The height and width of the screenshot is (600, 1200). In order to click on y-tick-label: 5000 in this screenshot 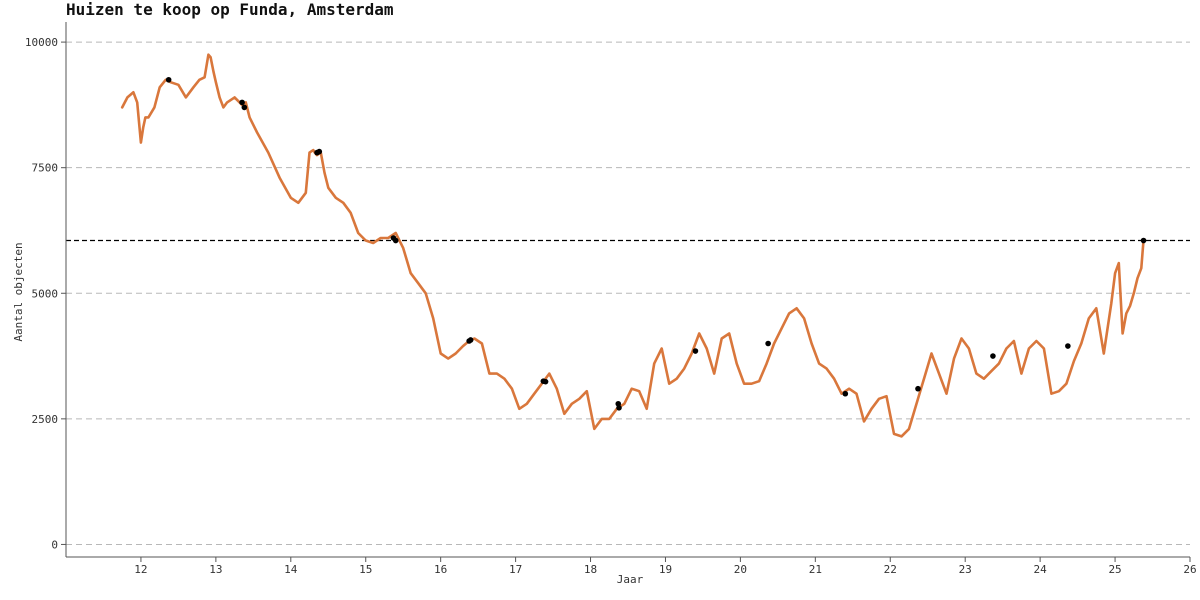, I will do `click(45, 293)`.